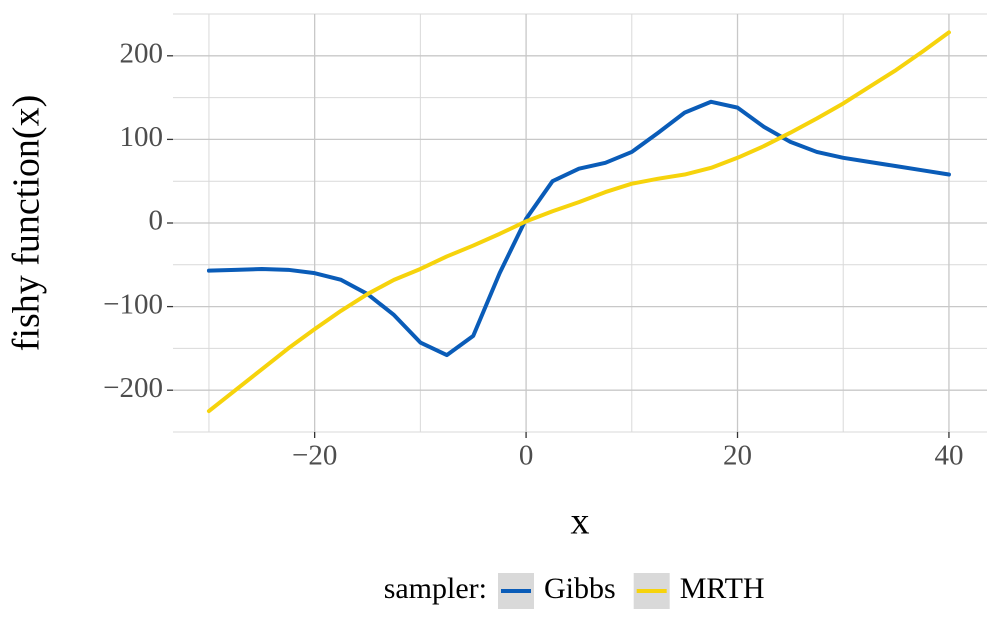 The height and width of the screenshot is (628, 997). Describe the element at coordinates (580, 588) in the screenshot. I see `legend-label: Gibbs` at that location.